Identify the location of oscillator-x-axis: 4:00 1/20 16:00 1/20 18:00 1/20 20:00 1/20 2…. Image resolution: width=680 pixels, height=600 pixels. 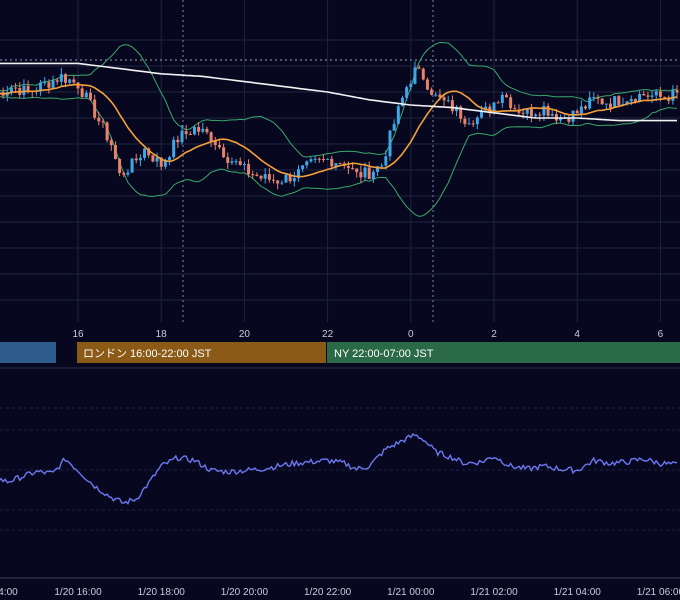
(340, 592).